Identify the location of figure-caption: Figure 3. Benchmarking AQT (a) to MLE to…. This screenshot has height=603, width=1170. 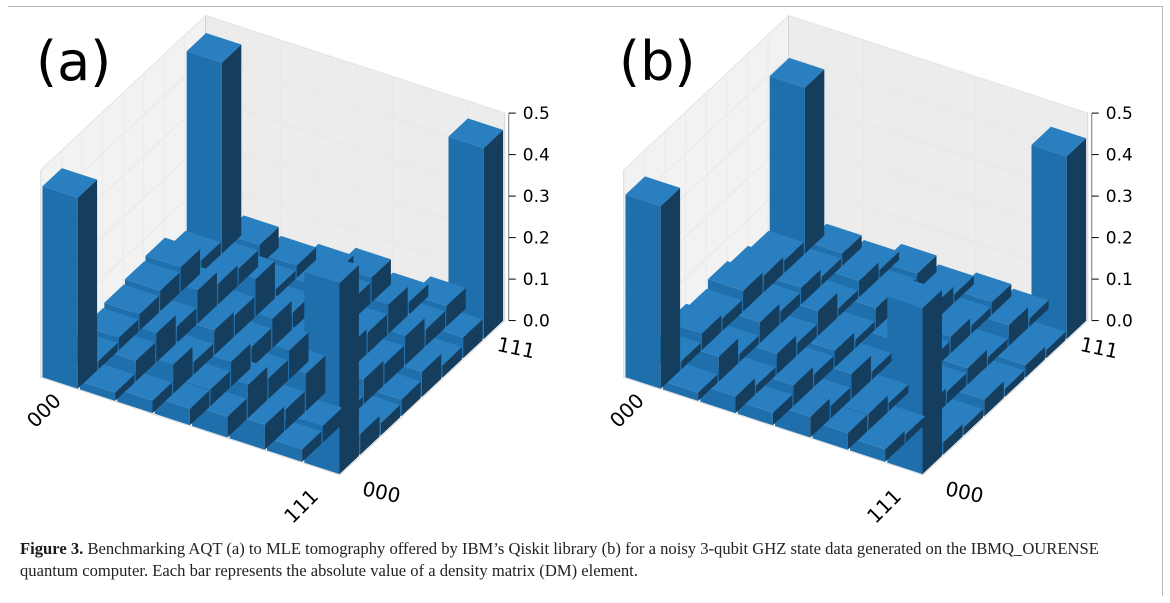
(587, 560).